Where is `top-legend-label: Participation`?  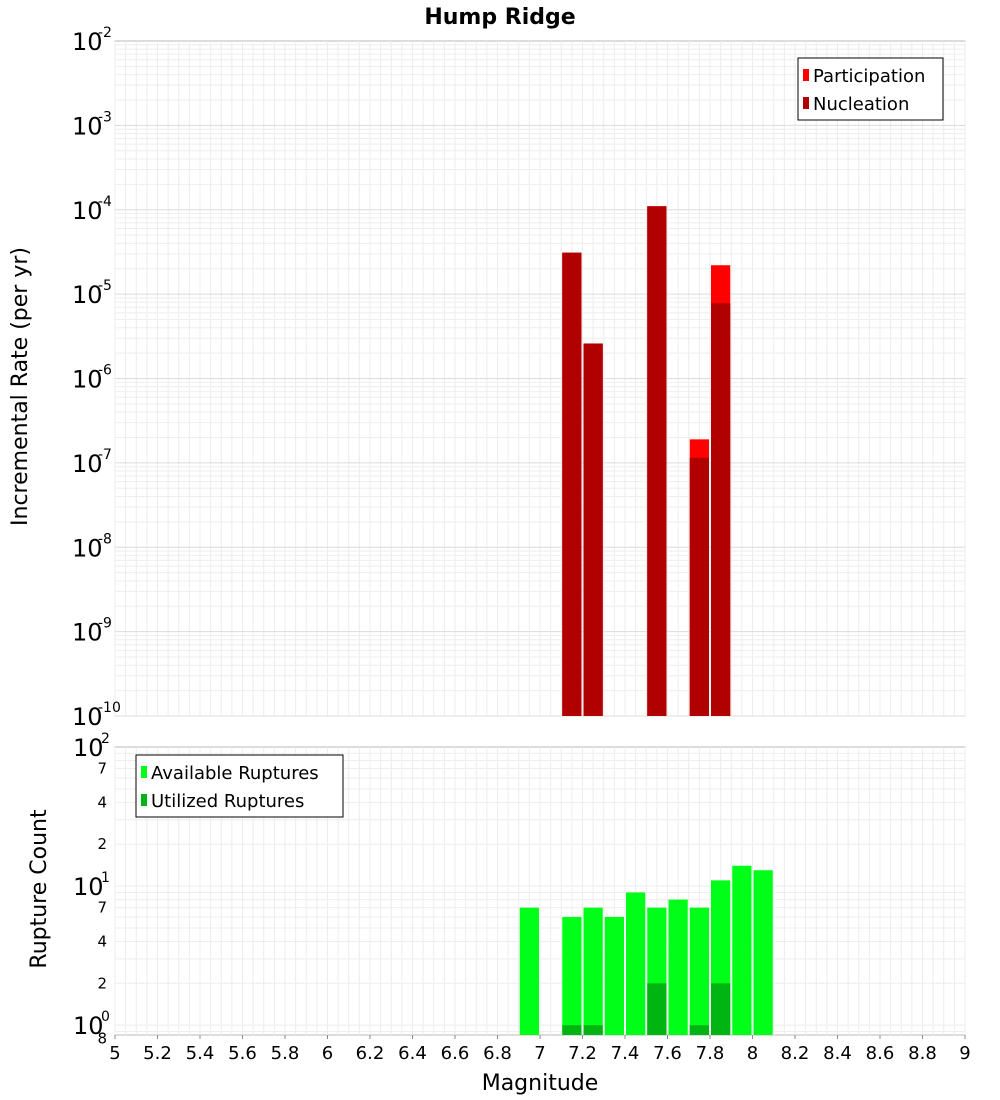 top-legend-label: Participation is located at coordinates (869, 76).